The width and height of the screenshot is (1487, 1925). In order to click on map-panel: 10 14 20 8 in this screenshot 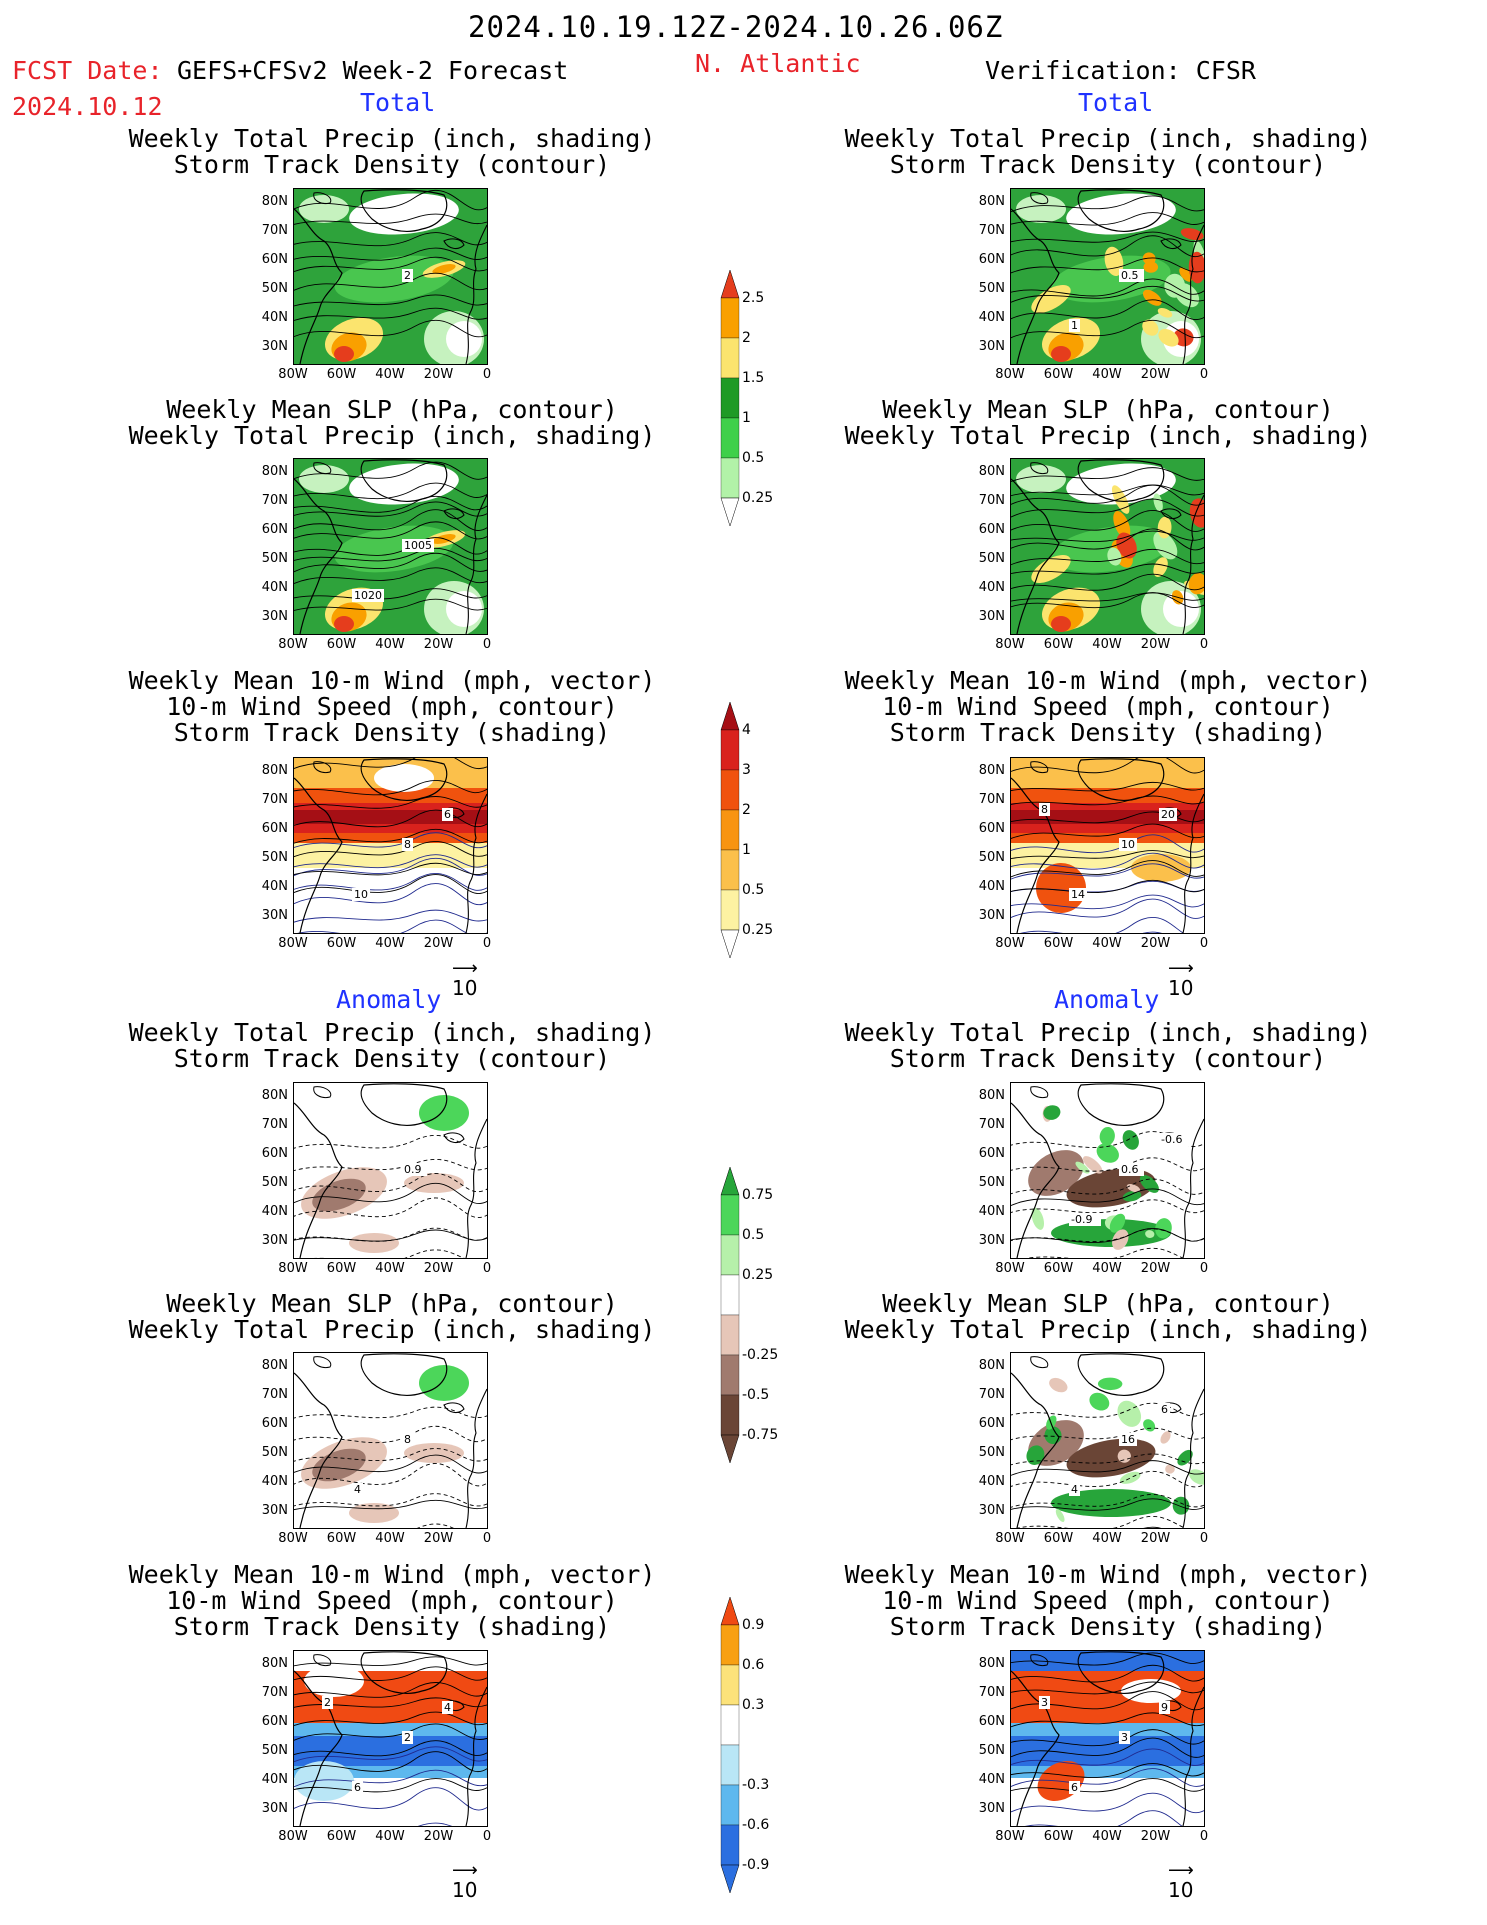, I will do `click(1107, 845)`.